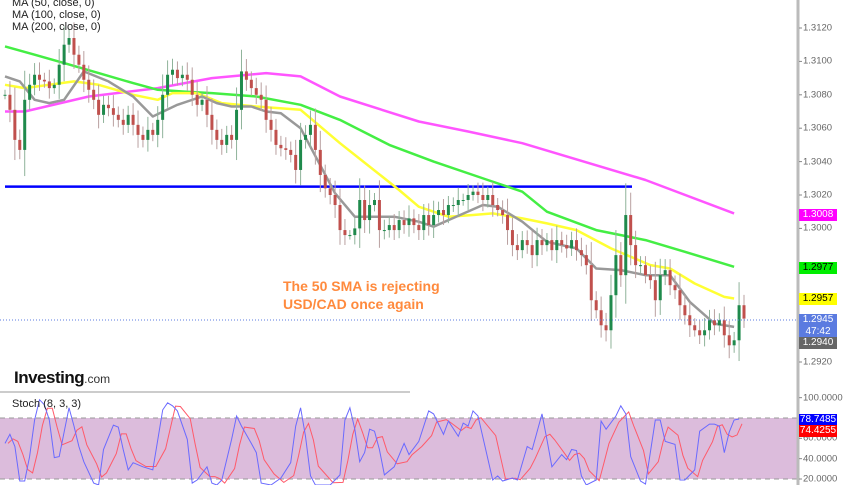  What do you see at coordinates (818, 343) in the screenshot?
I see `fast-ma-value-label: 1.2940` at bounding box center [818, 343].